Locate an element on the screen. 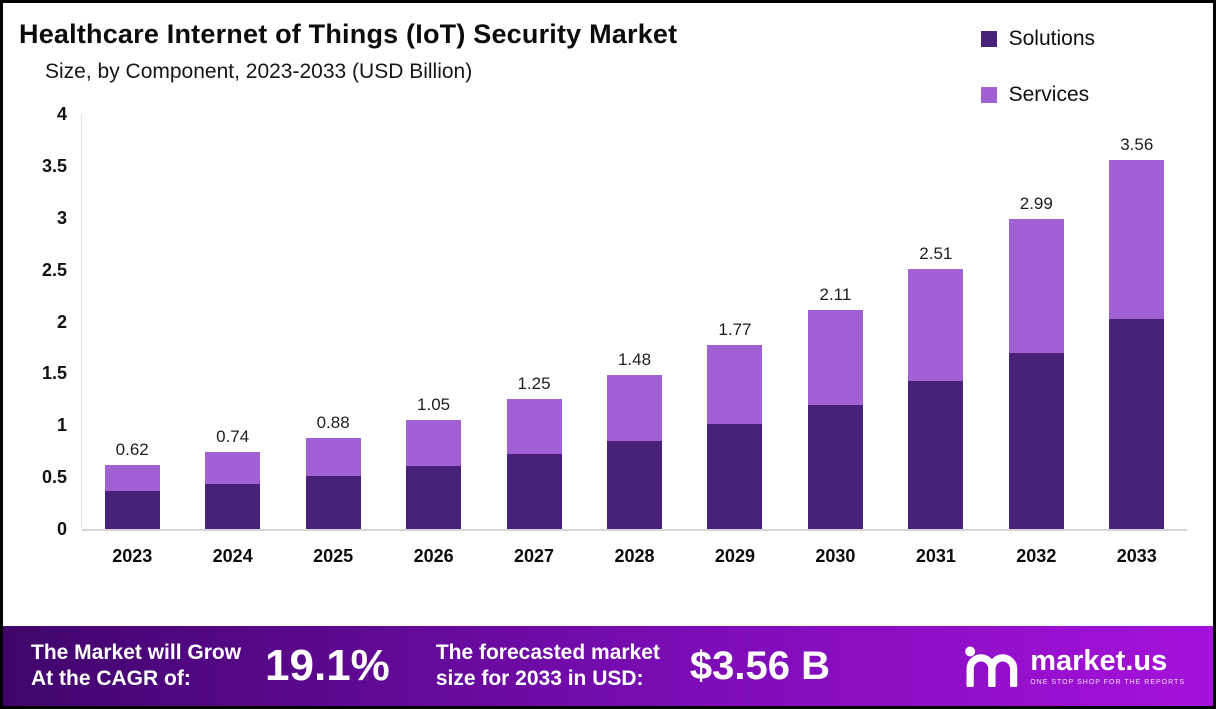 Image resolution: width=1216 pixels, height=709 pixels. y-tick-label: 1.5 is located at coordinates (54, 373).